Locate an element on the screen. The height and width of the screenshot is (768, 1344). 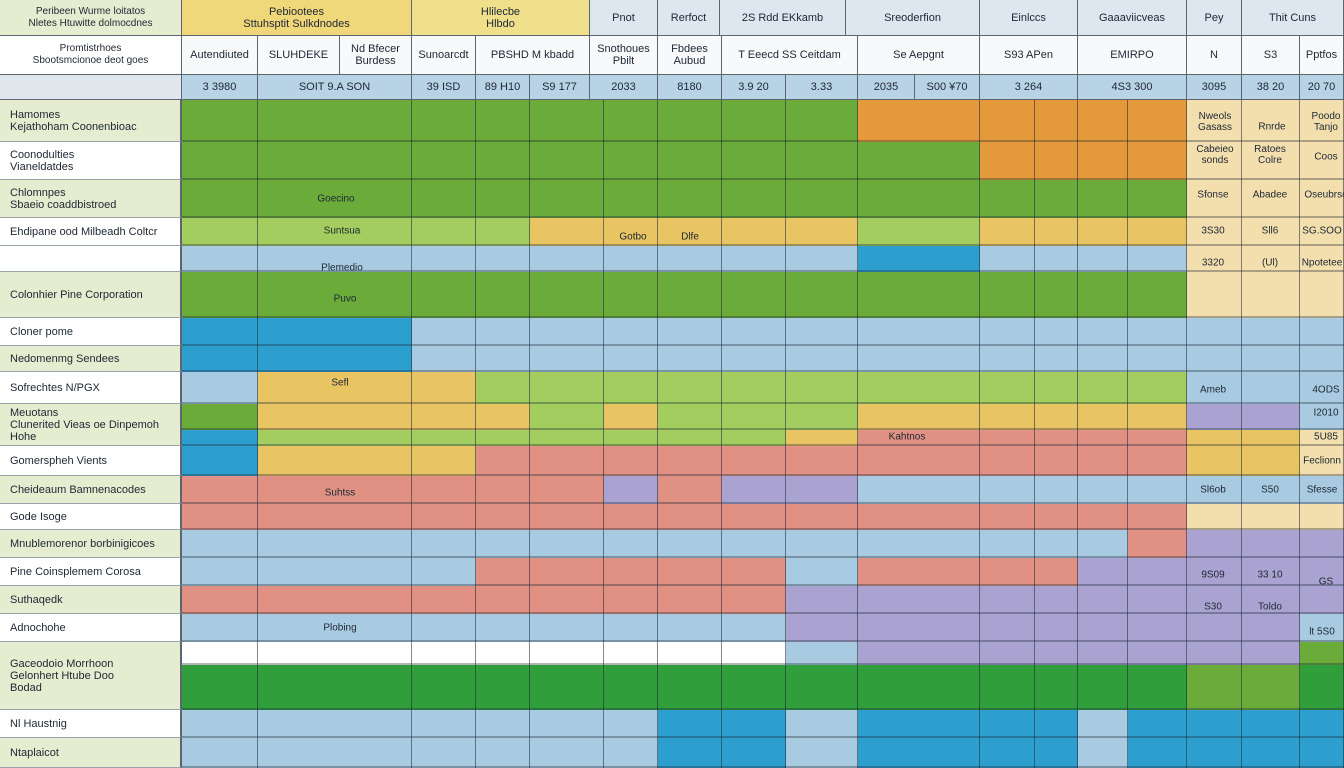
row-label-text: Sofrechtes N/PGX is located at coordinates (55, 387).